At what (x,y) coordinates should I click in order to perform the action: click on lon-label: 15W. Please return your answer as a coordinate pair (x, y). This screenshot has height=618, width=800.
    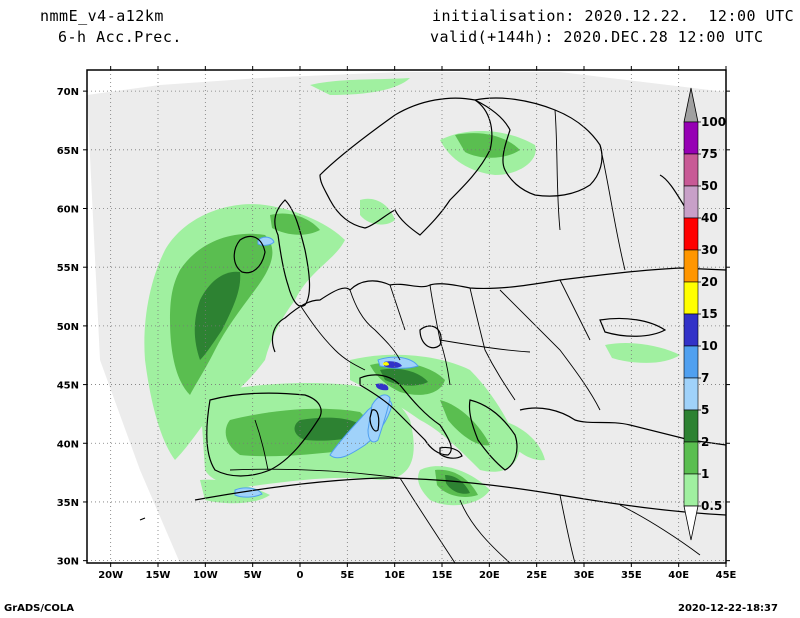
    Looking at the image, I should click on (158, 575).